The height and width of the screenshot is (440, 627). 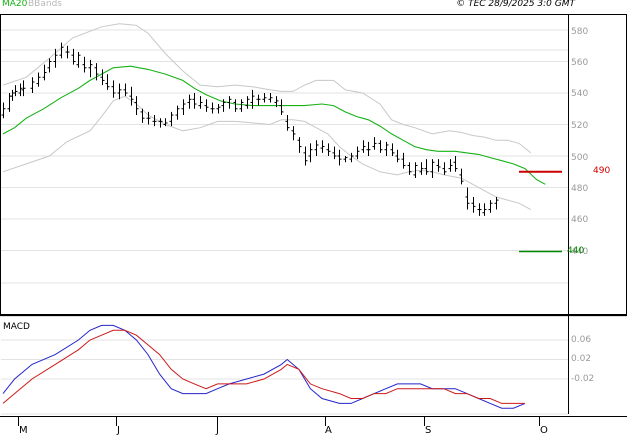 What do you see at coordinates (580, 158) in the screenshot?
I see `y-tick-label: 500` at bounding box center [580, 158].